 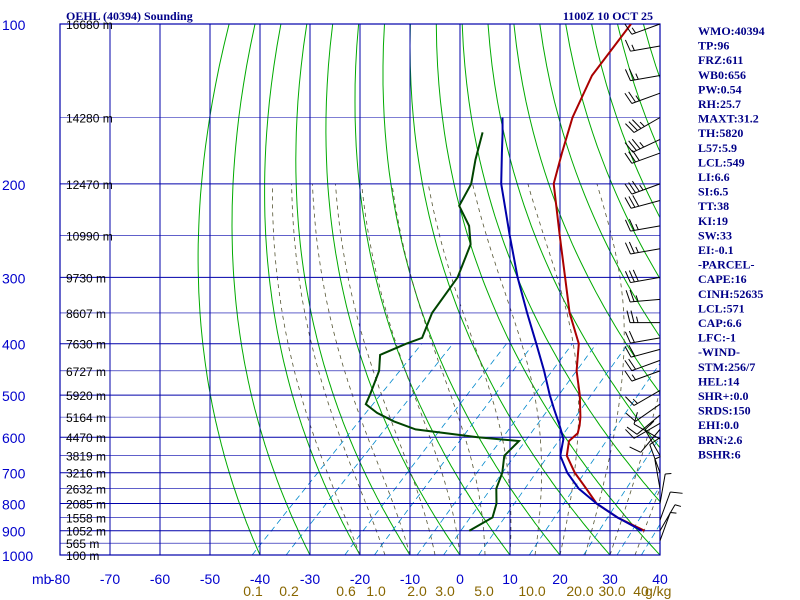 What do you see at coordinates (86, 505) in the screenshot?
I see `height-label: 2085 m` at bounding box center [86, 505].